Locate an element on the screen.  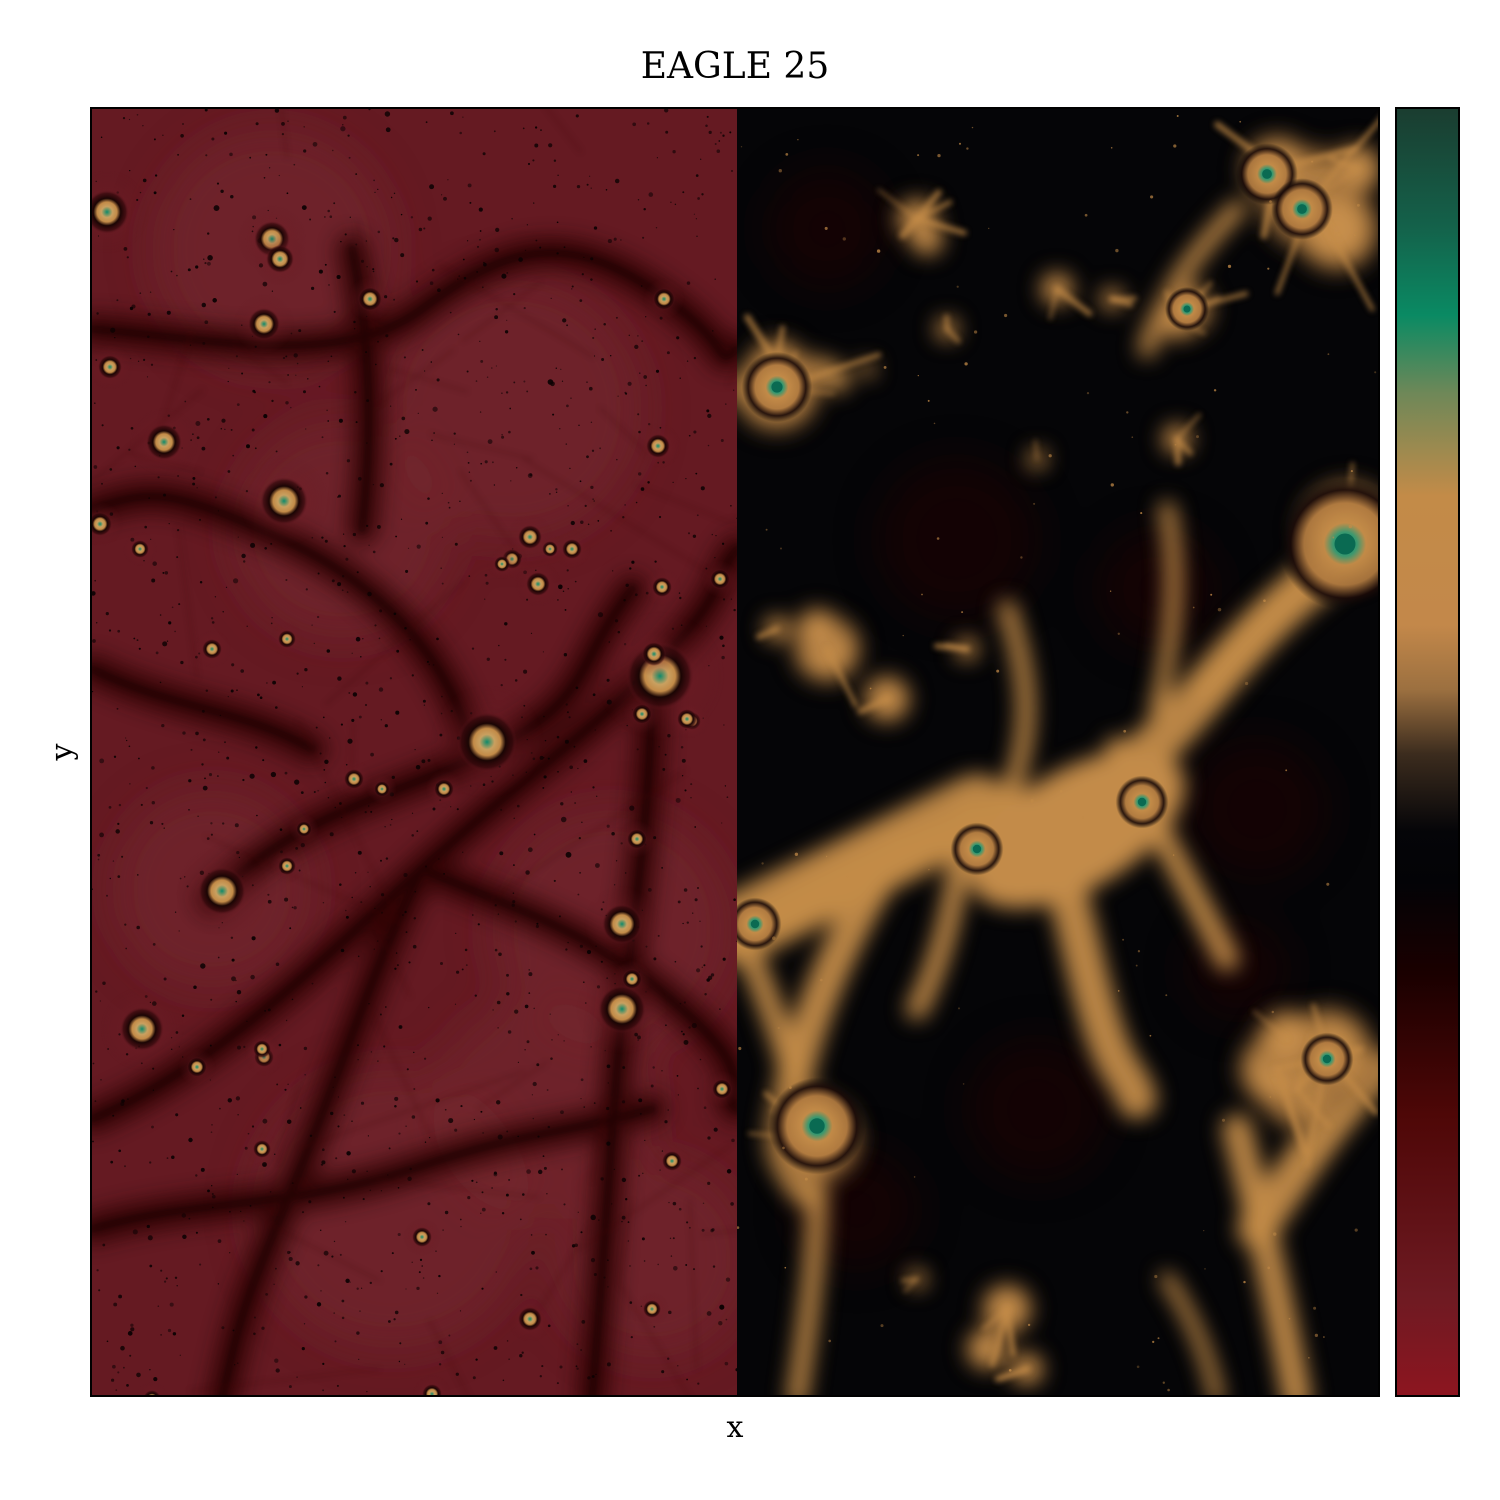
halo-center is located at coordinates (1142, 802).